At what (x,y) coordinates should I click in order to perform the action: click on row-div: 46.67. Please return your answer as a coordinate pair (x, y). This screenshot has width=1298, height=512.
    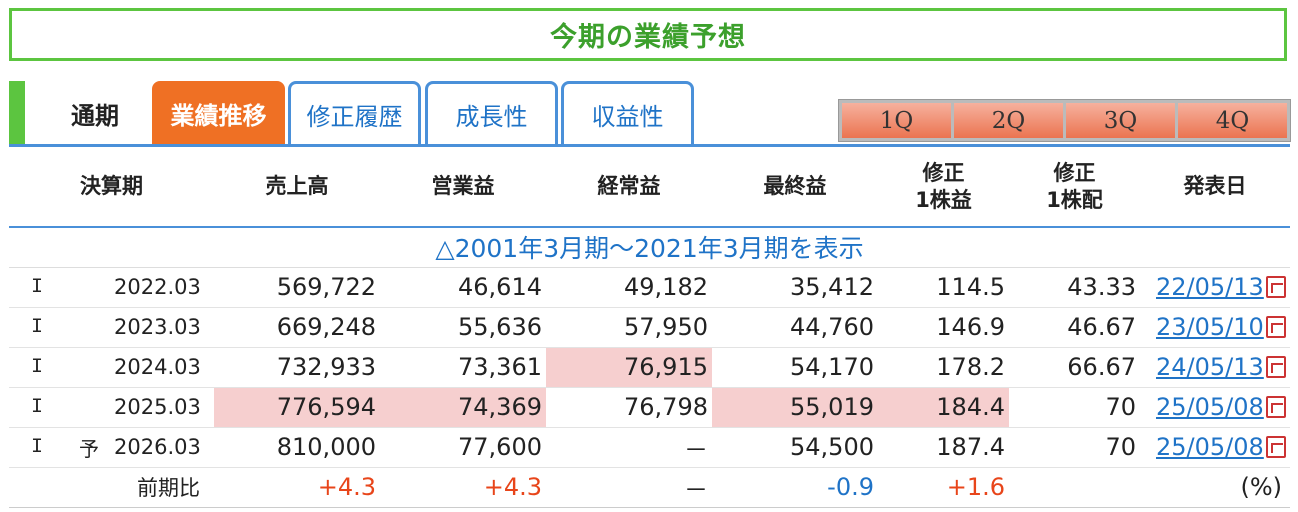
    Looking at the image, I should click on (1074, 327).